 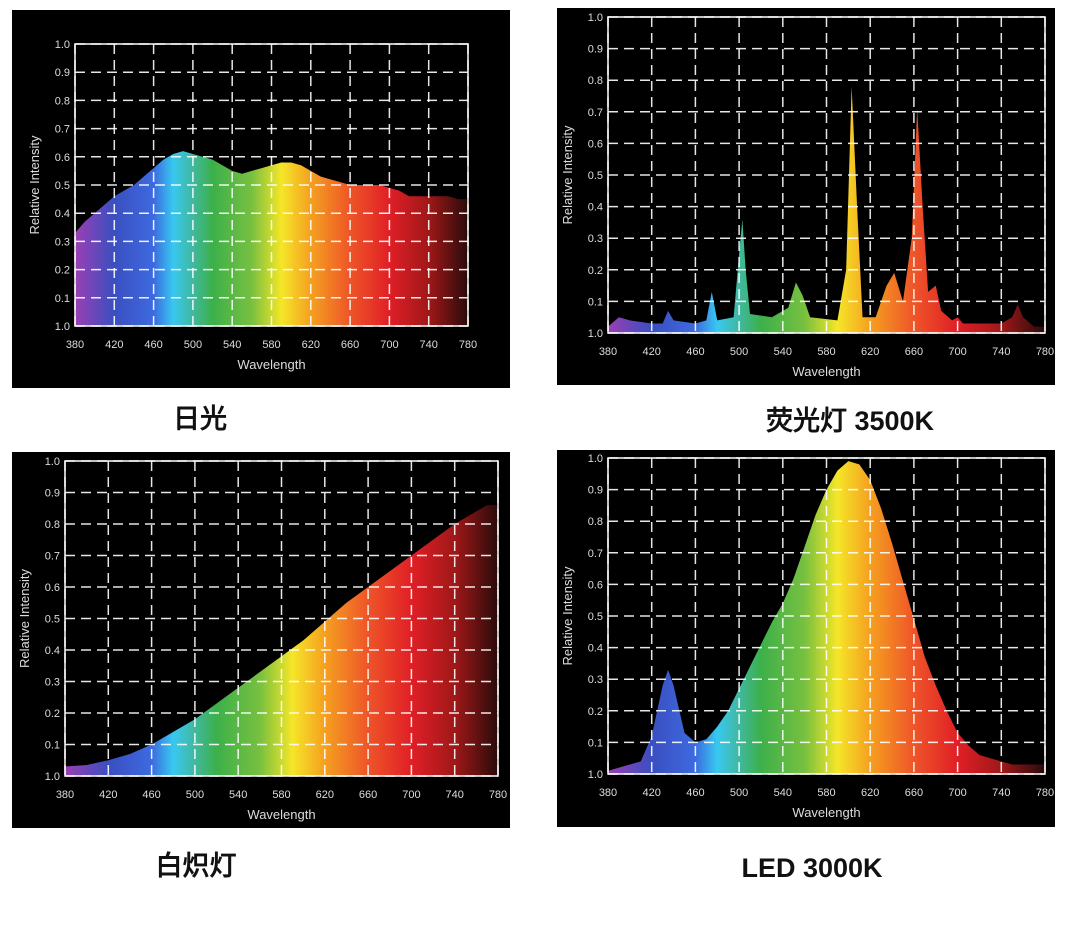 I want to click on chart-title: 荧光灯 3500K, so click(x=850, y=421).